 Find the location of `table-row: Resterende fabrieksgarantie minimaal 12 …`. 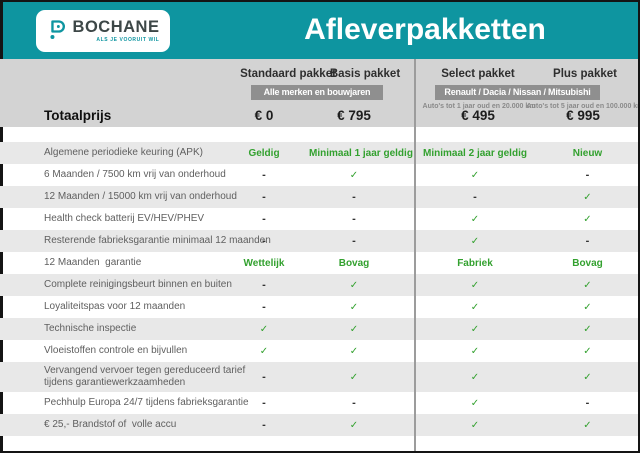

table-row: Resterende fabrieksgarantie minimaal 12 … is located at coordinates (319, 241).